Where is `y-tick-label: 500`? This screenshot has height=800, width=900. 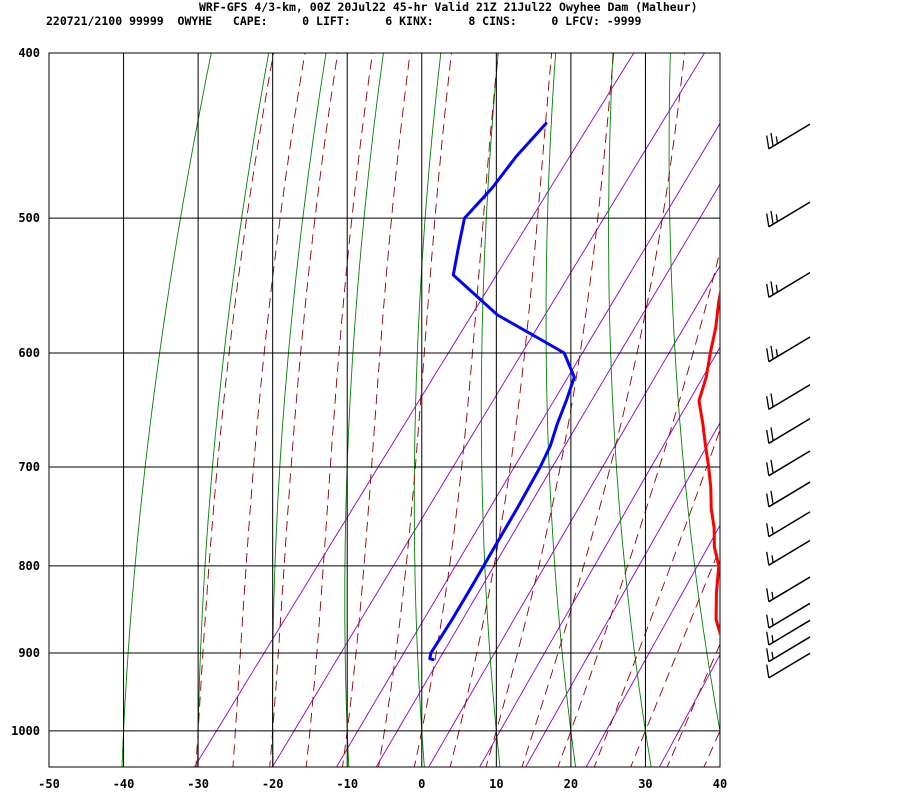 y-tick-label: 500 is located at coordinates (29, 218).